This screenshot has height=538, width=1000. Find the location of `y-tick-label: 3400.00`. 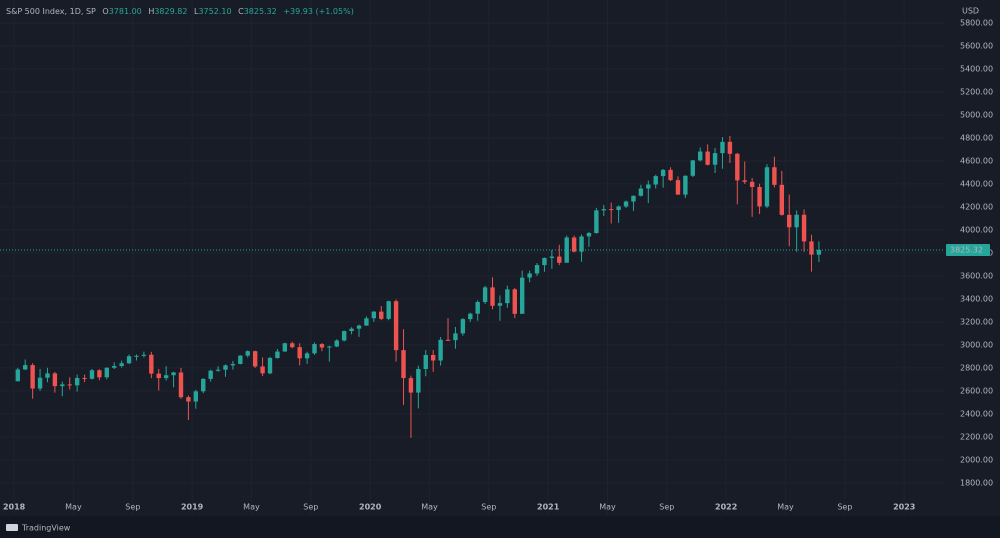

y-tick-label: 3400.00 is located at coordinates (976, 298).